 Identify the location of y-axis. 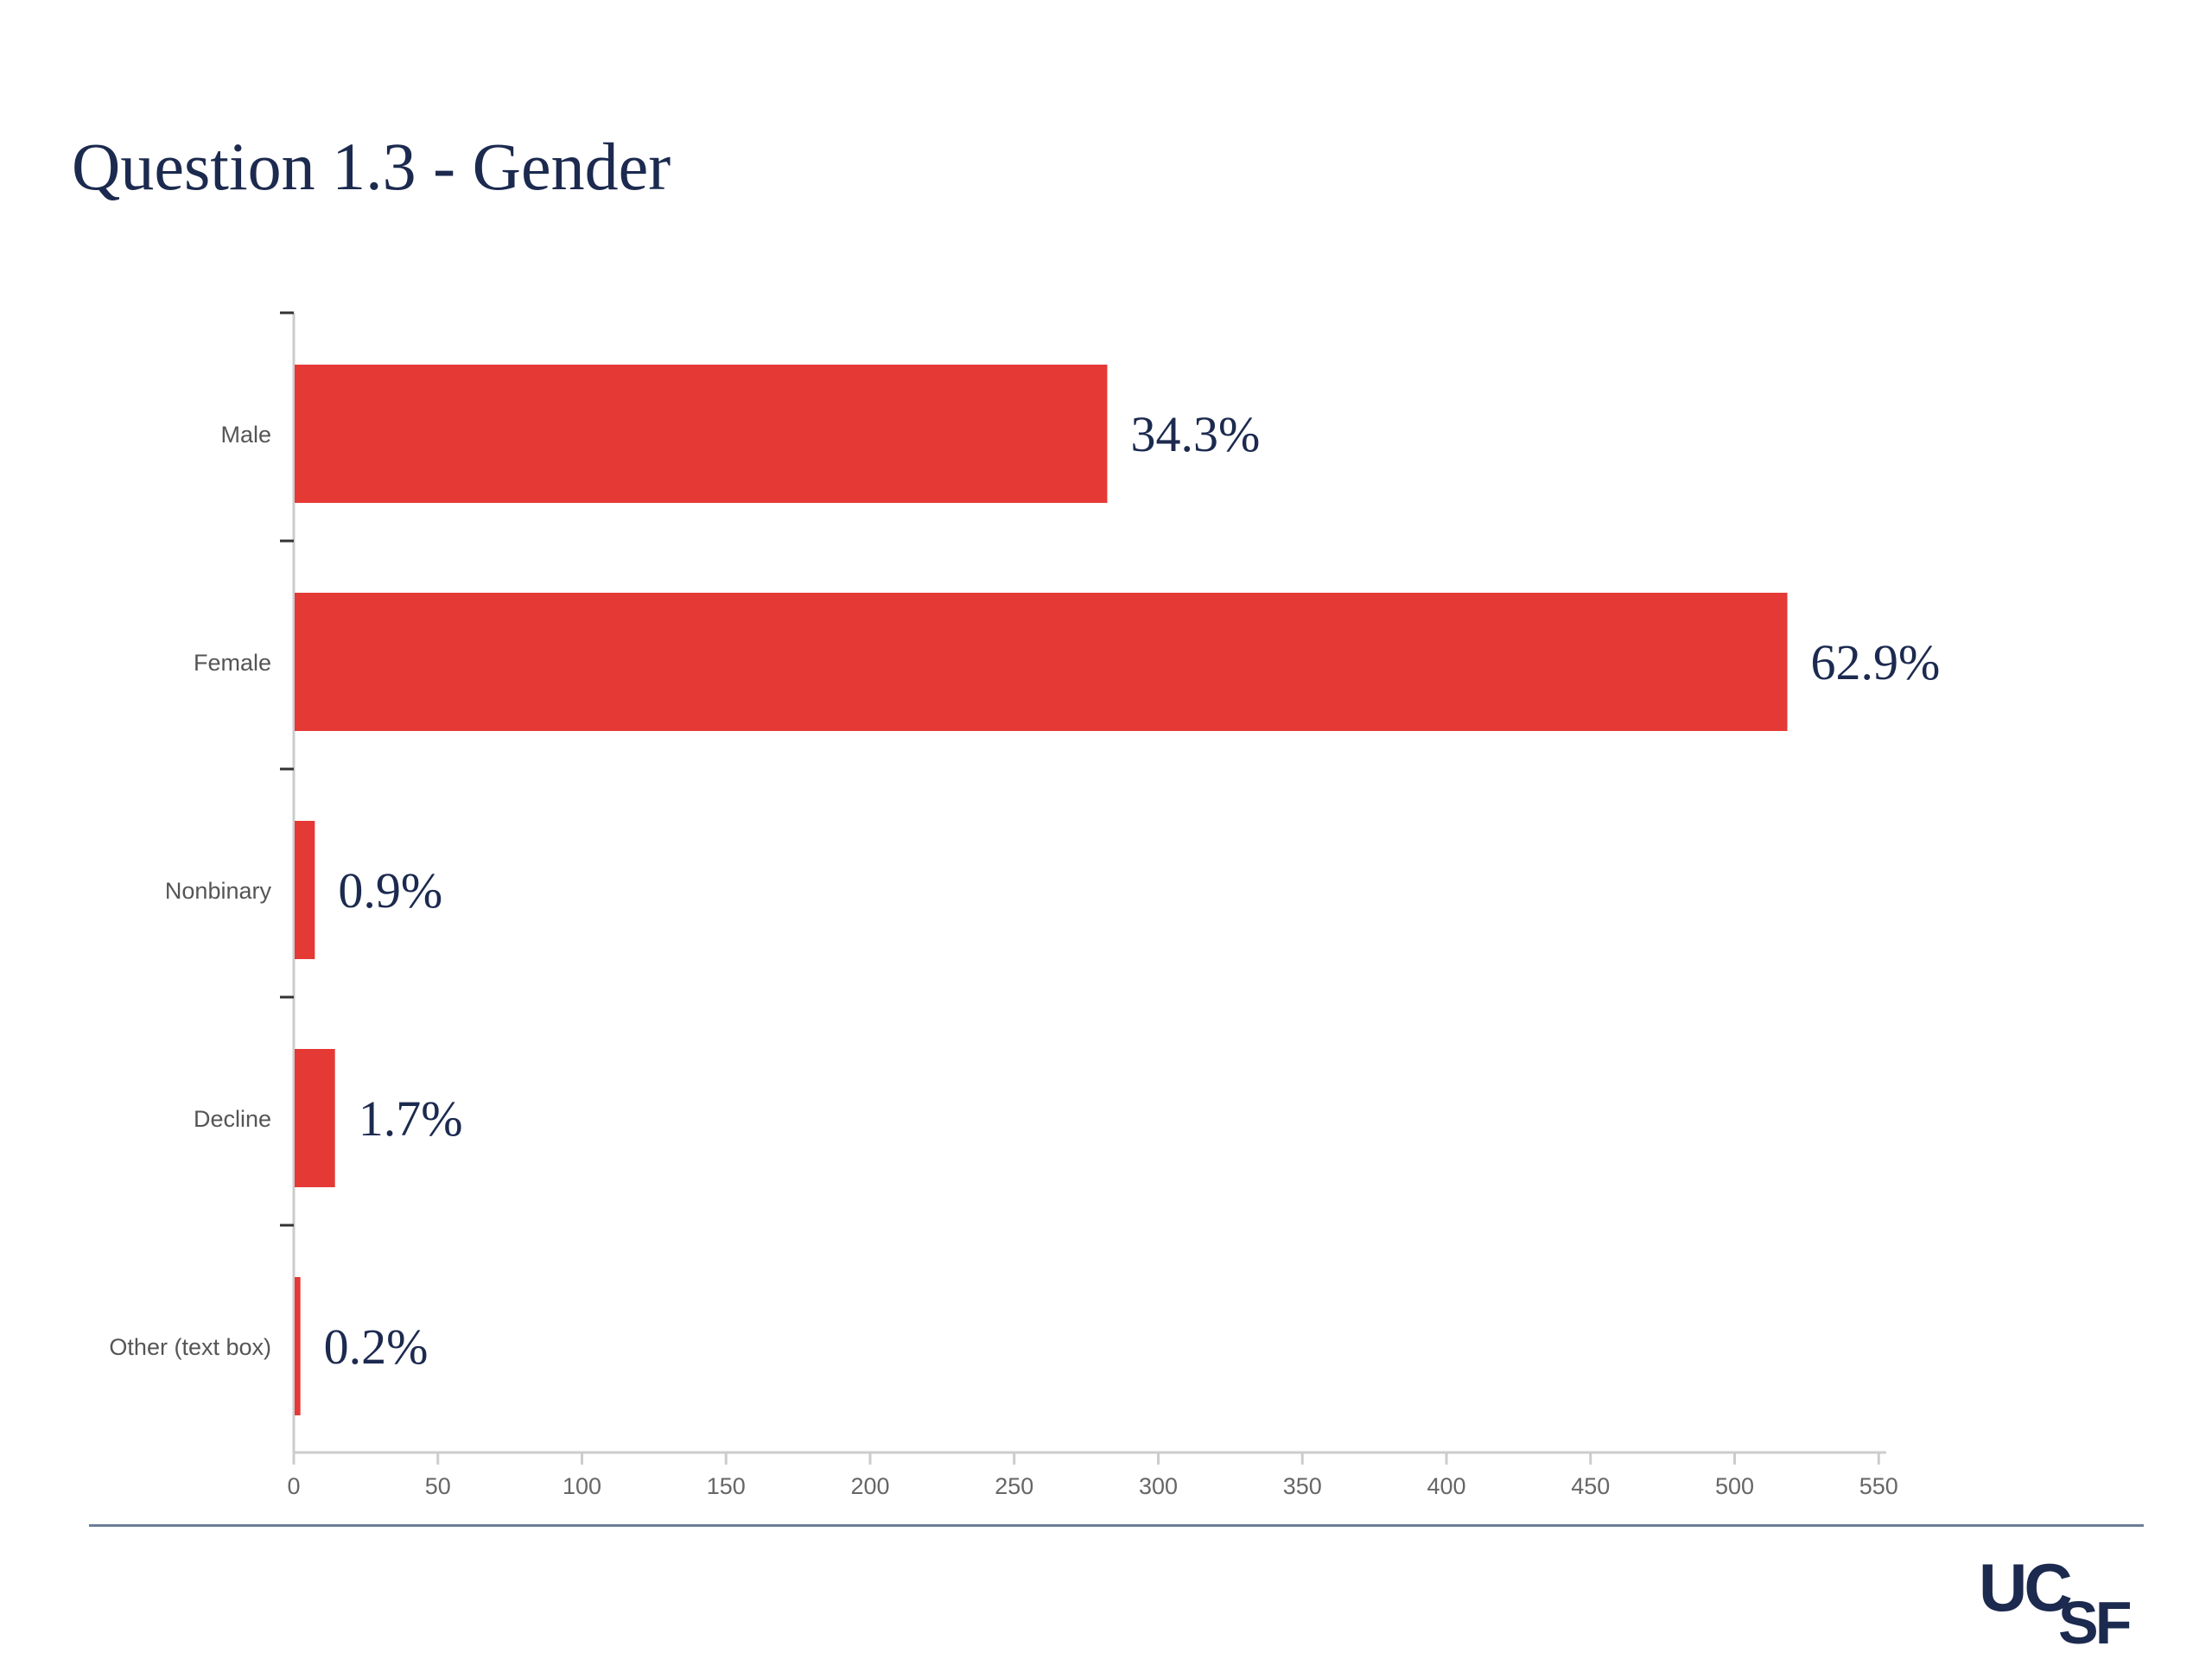
(288, 881).